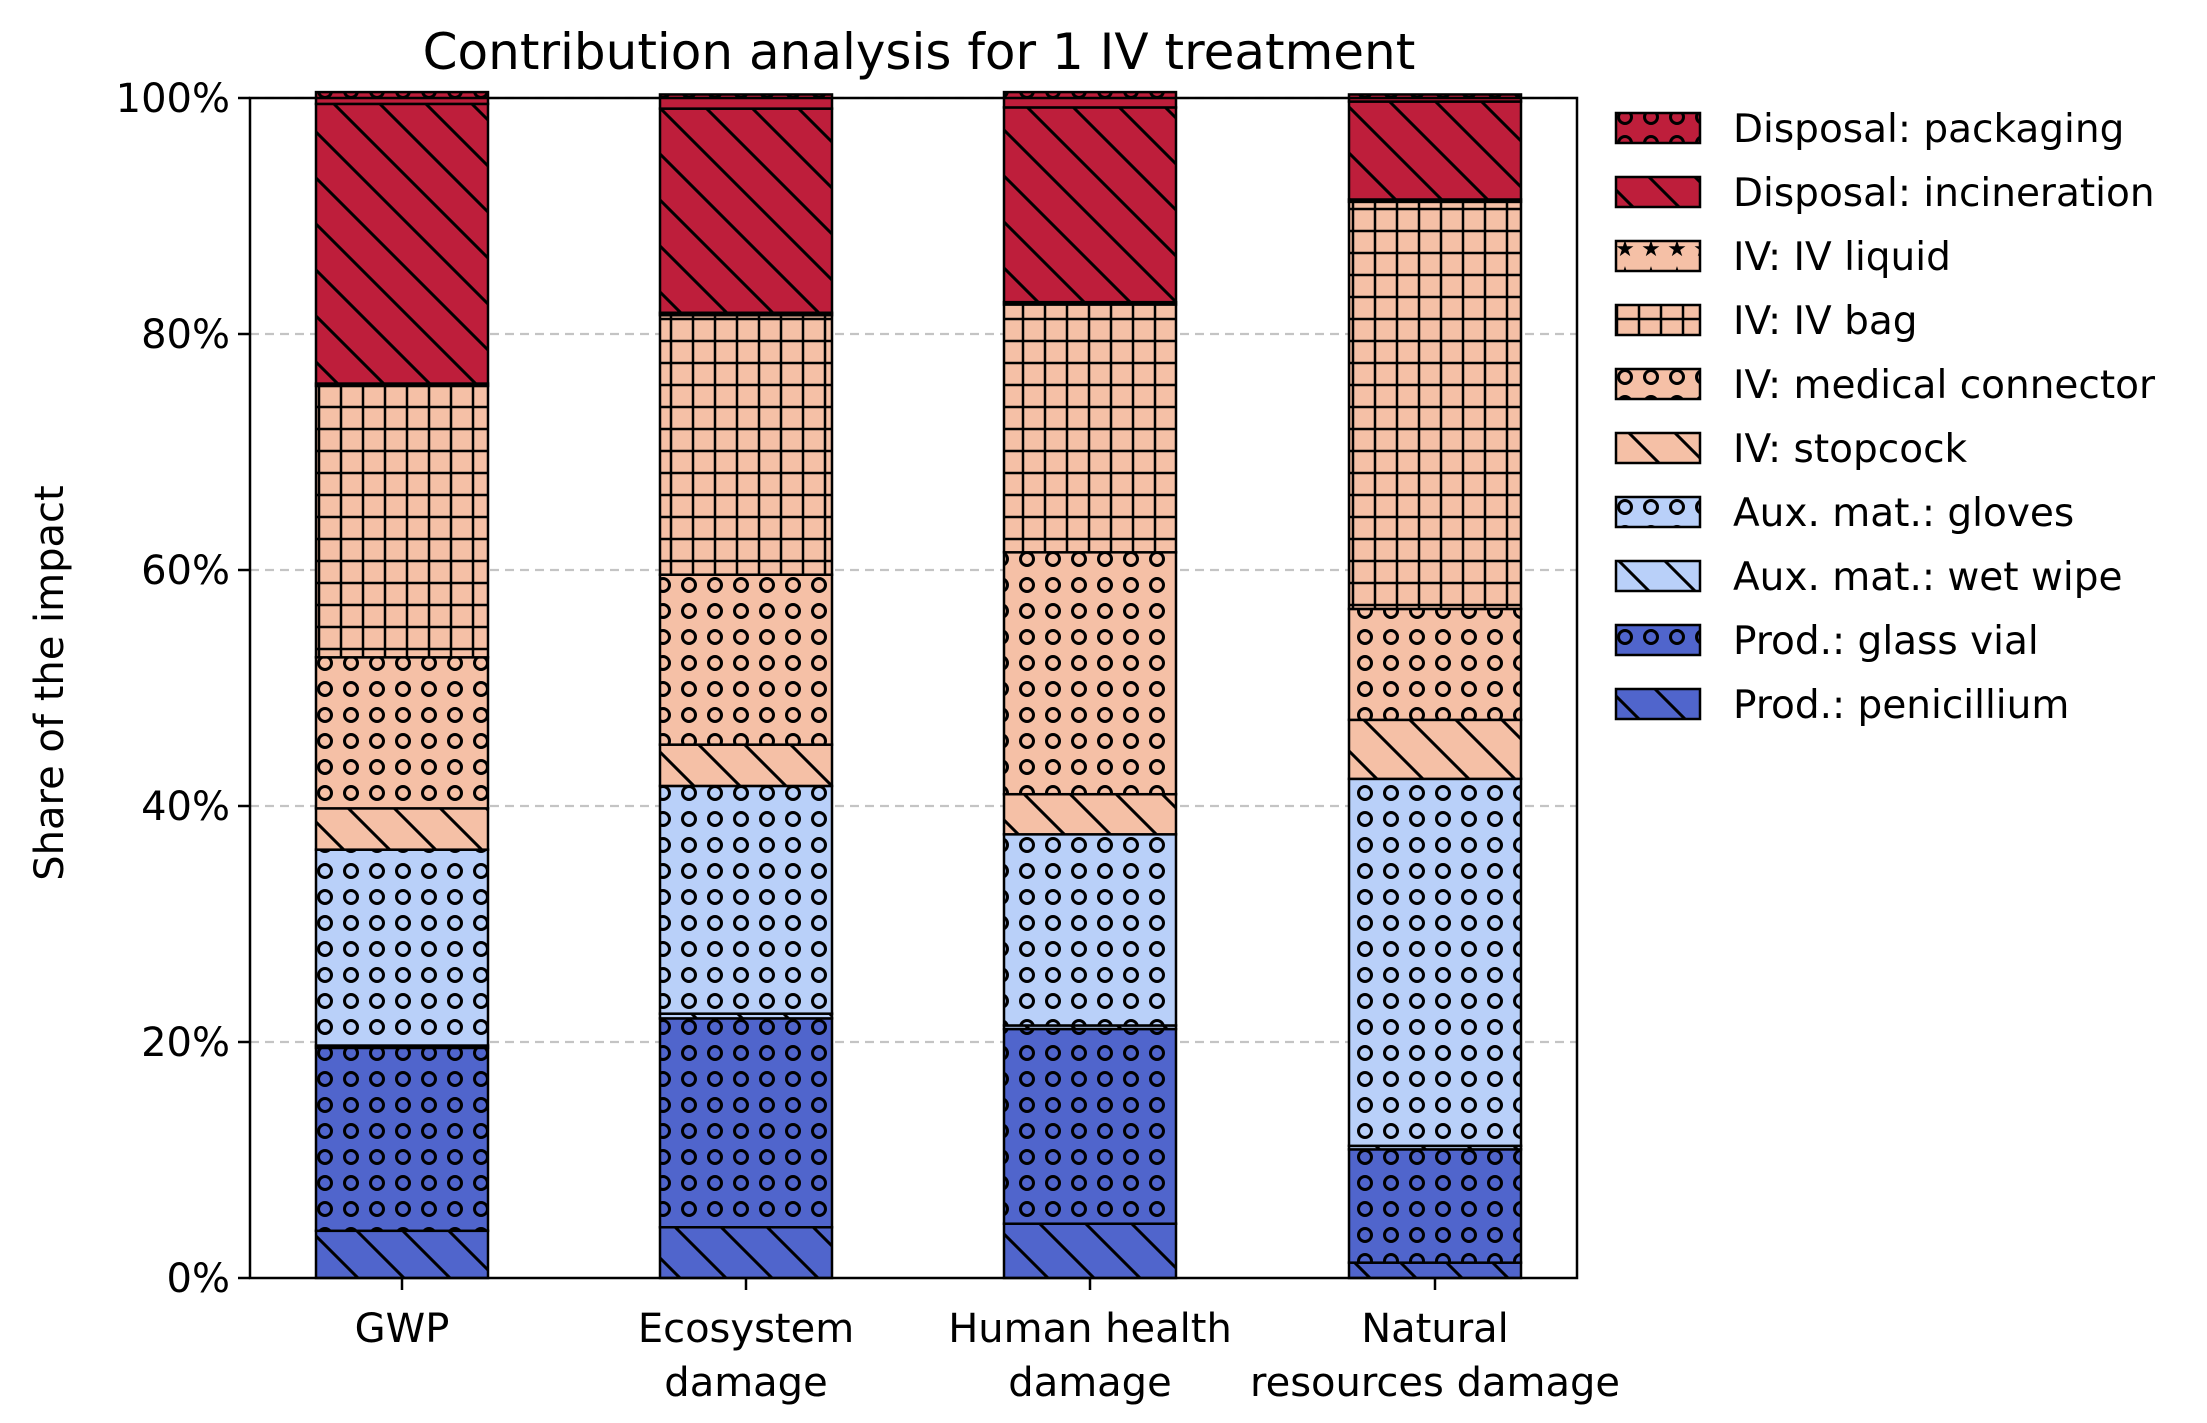 The width and height of the screenshot is (2207, 1423). I want to click on legend-item-prod-glass-vial: Prod.: glass vial, so click(1826, 641).